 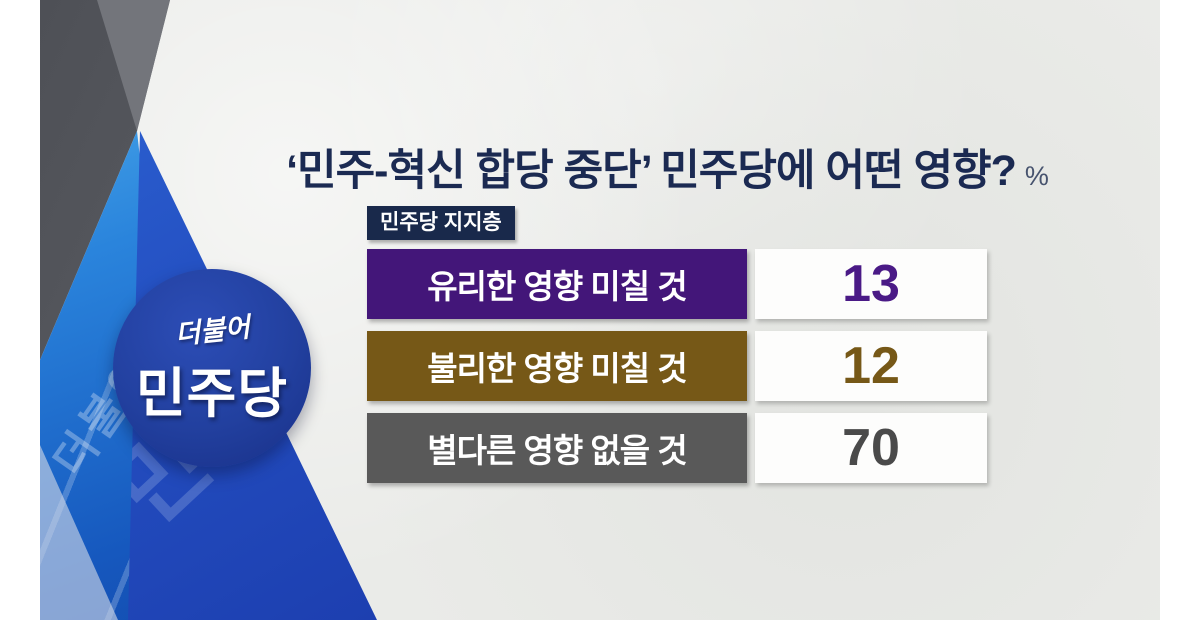 What do you see at coordinates (1036, 176) in the screenshot?
I see `unit-label: %` at bounding box center [1036, 176].